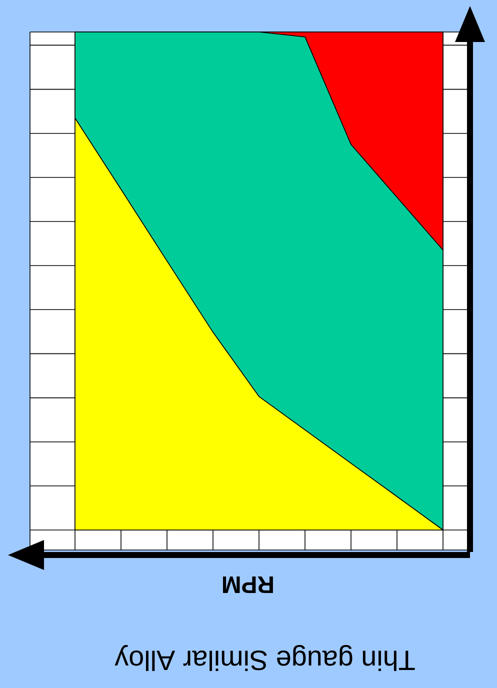 The height and width of the screenshot is (688, 497). I want to click on x-axis-title: RPM, so click(248, 584).